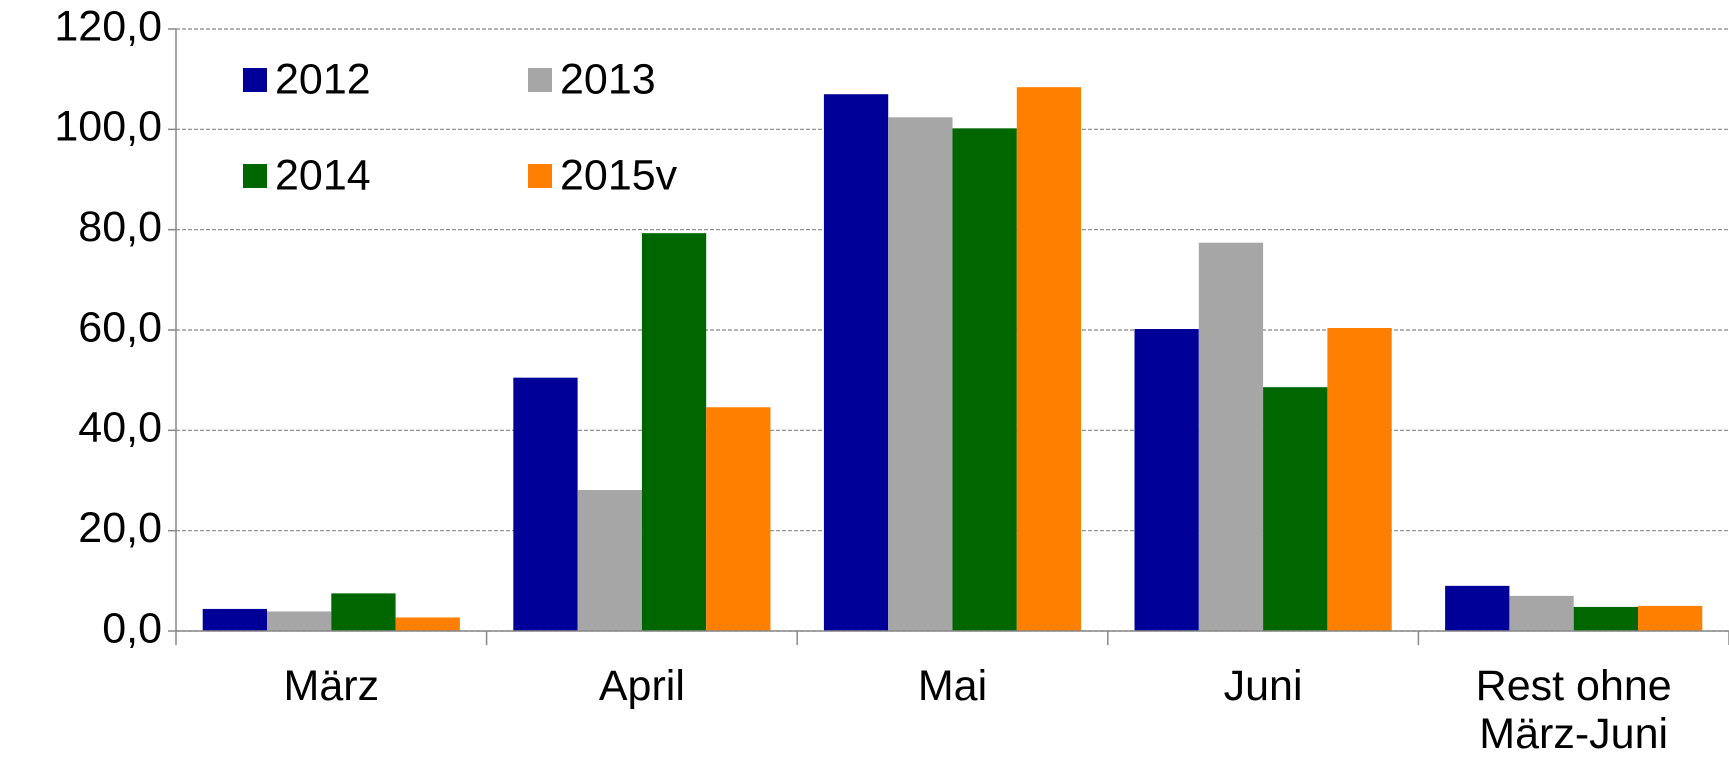 This screenshot has height=763, width=1729. I want to click on x-tick-label: März, so click(331, 686).